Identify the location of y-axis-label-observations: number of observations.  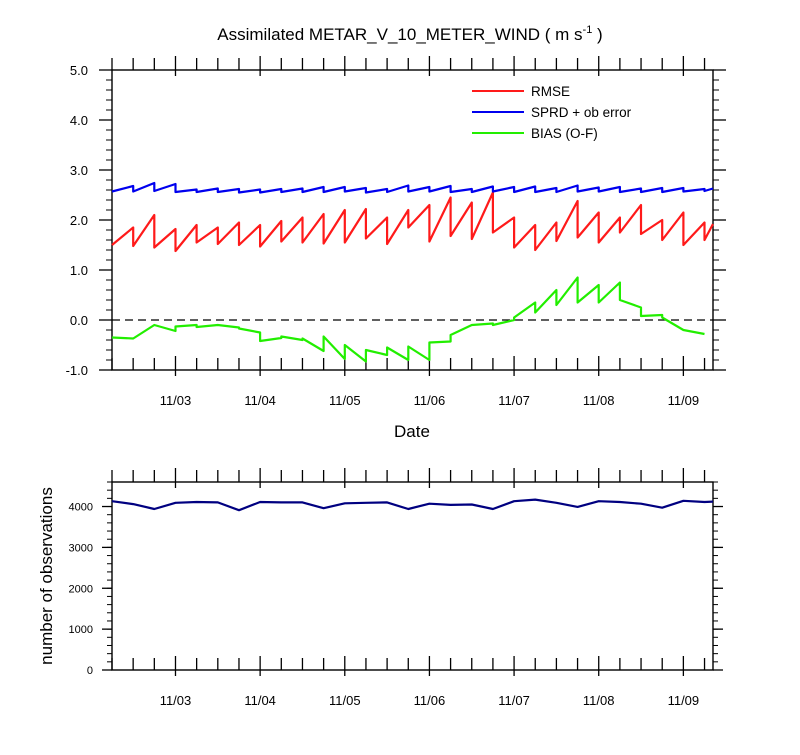
(46, 576).